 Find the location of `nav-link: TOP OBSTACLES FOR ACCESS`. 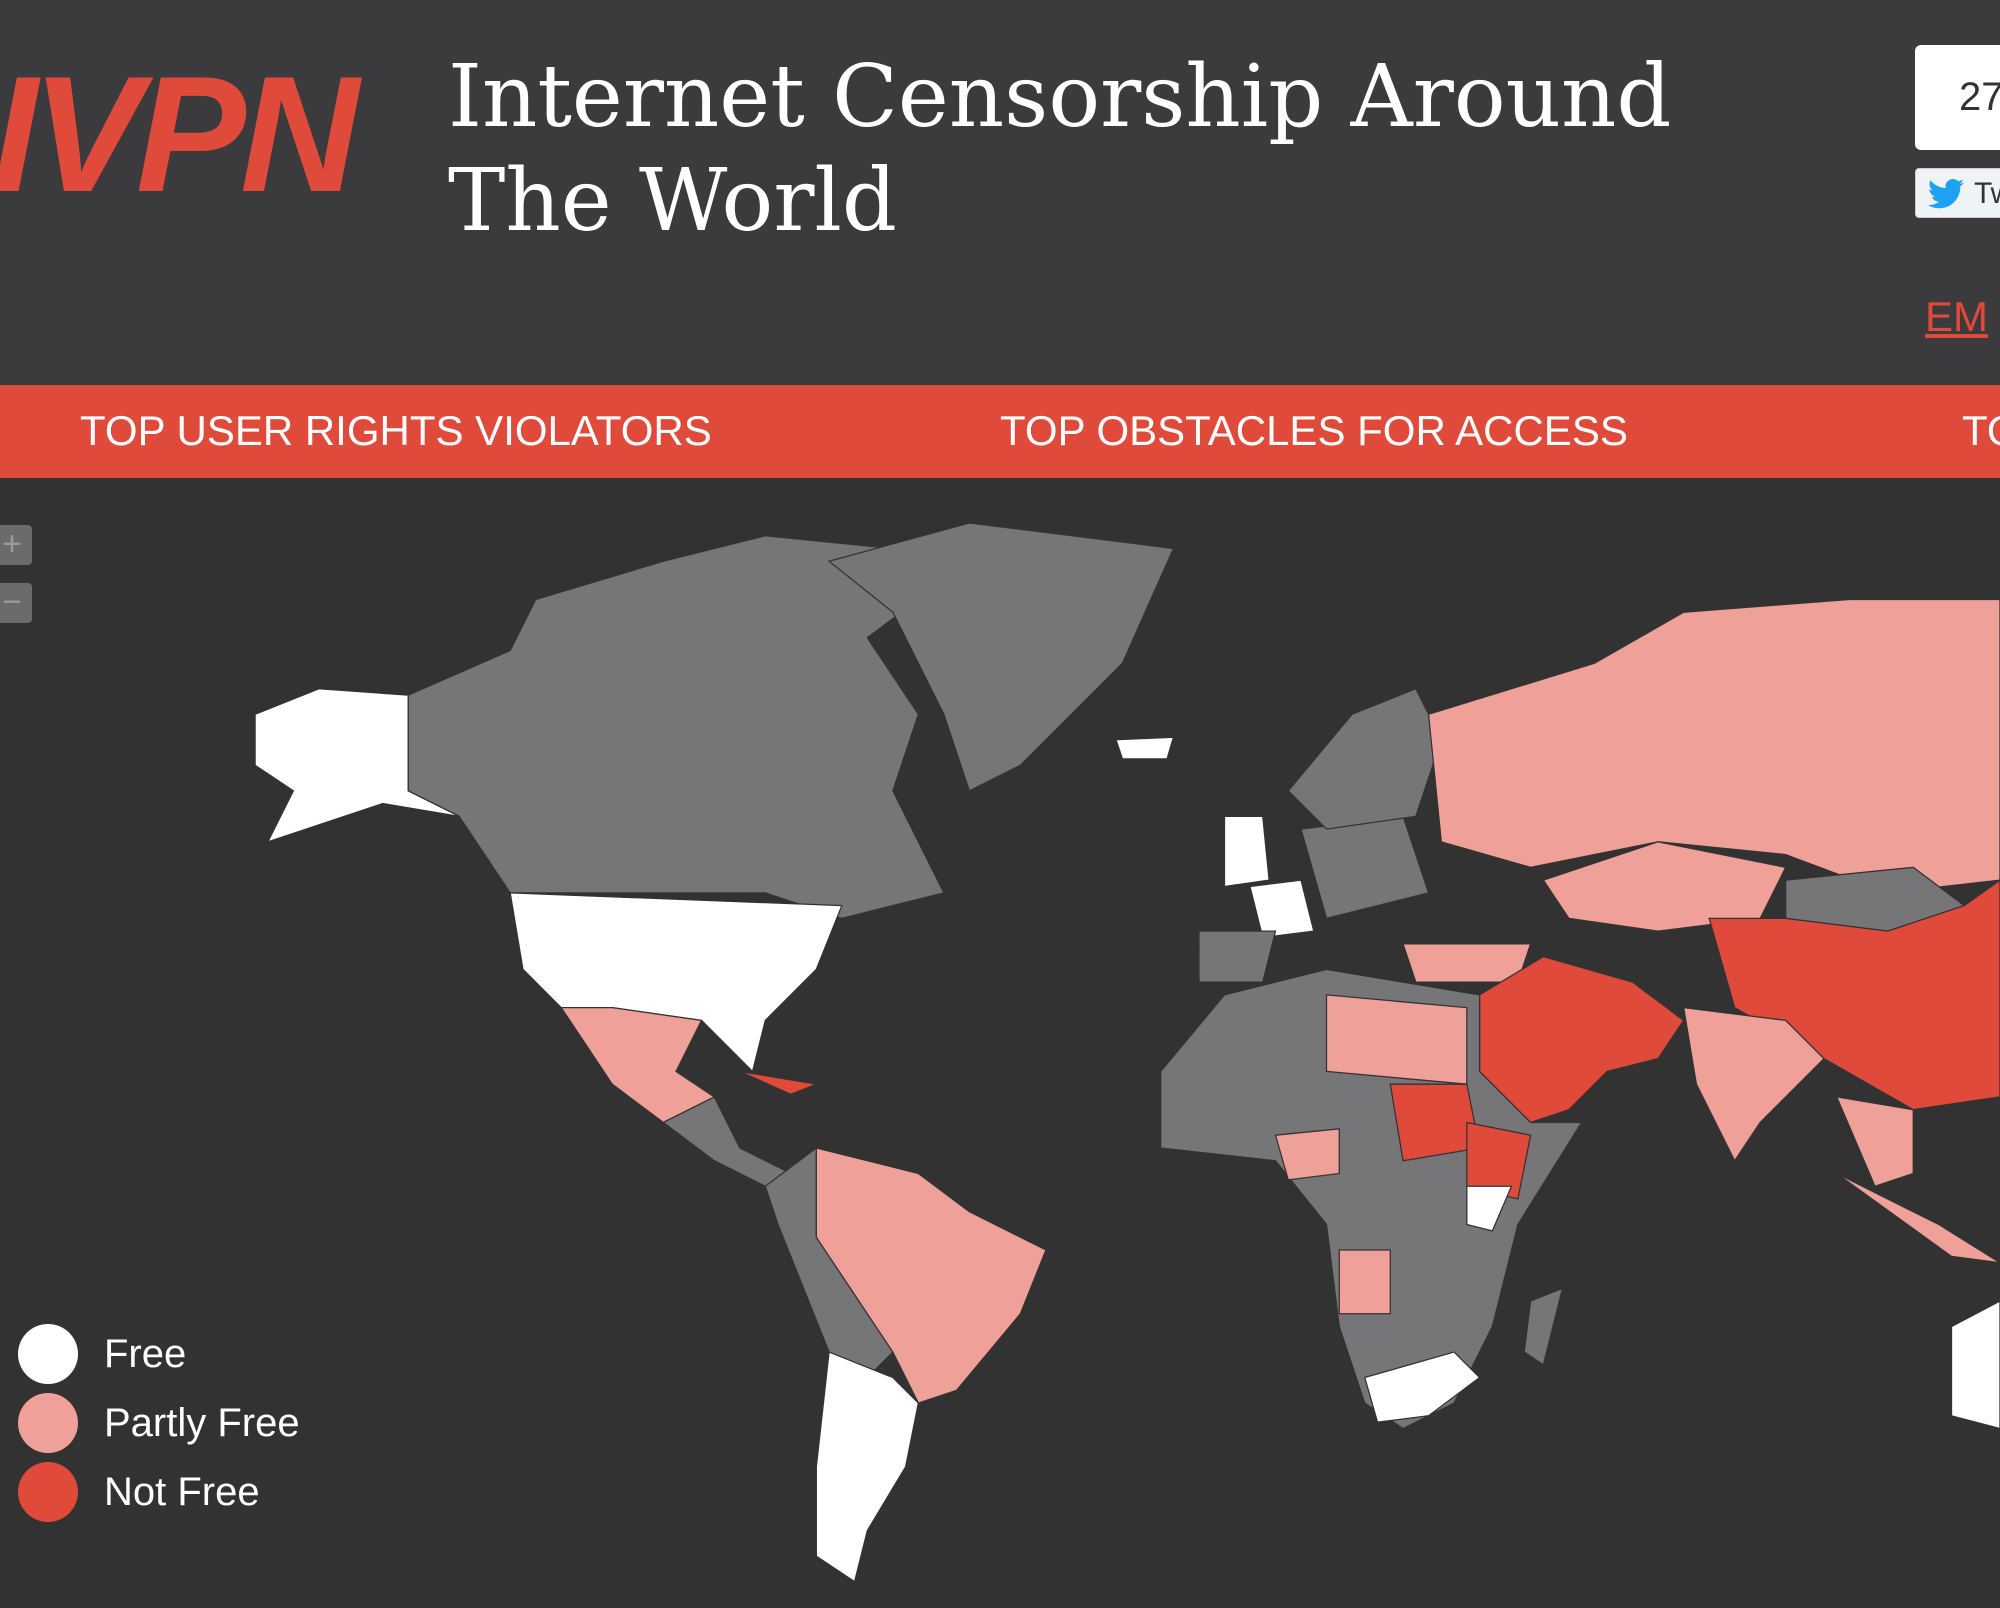

nav-link: TOP OBSTACLES FOR ACCESS is located at coordinates (1314, 430).